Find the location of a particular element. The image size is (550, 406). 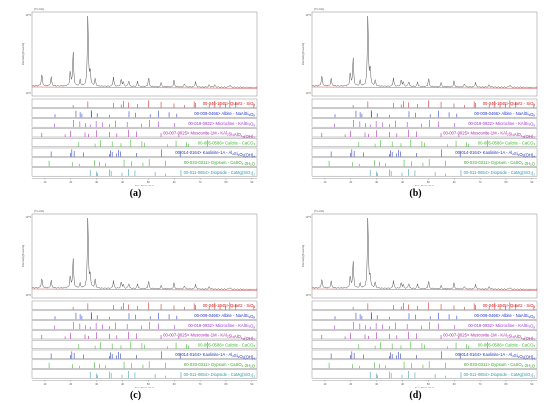

plot-frame is located at coordinates (424, 54).